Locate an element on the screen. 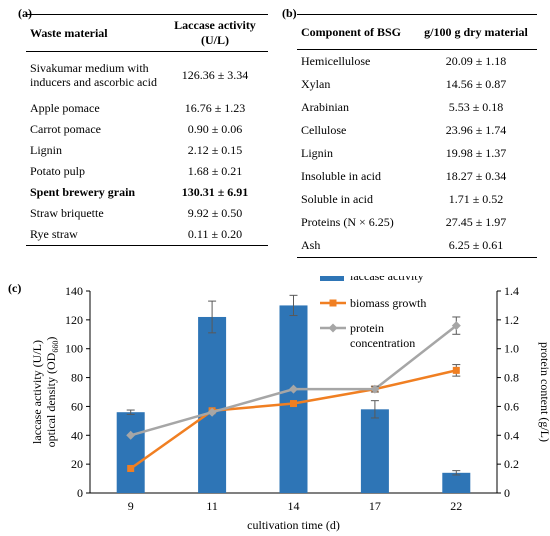  panel-b-label: (b) is located at coordinates (289, 13).